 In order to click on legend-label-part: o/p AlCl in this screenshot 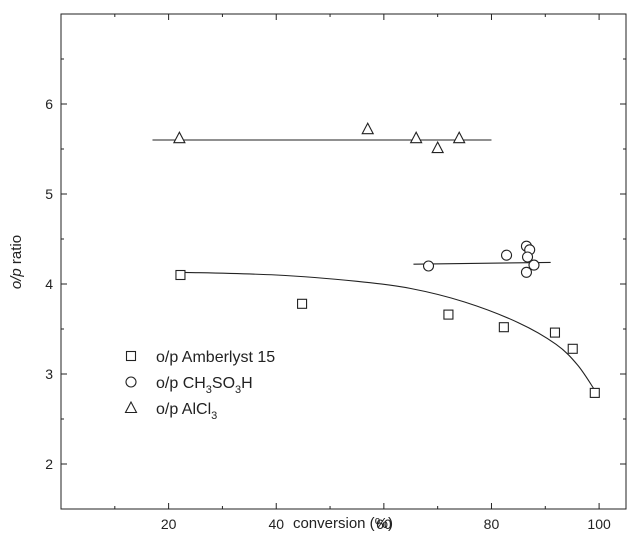, I will do `click(183, 409)`.